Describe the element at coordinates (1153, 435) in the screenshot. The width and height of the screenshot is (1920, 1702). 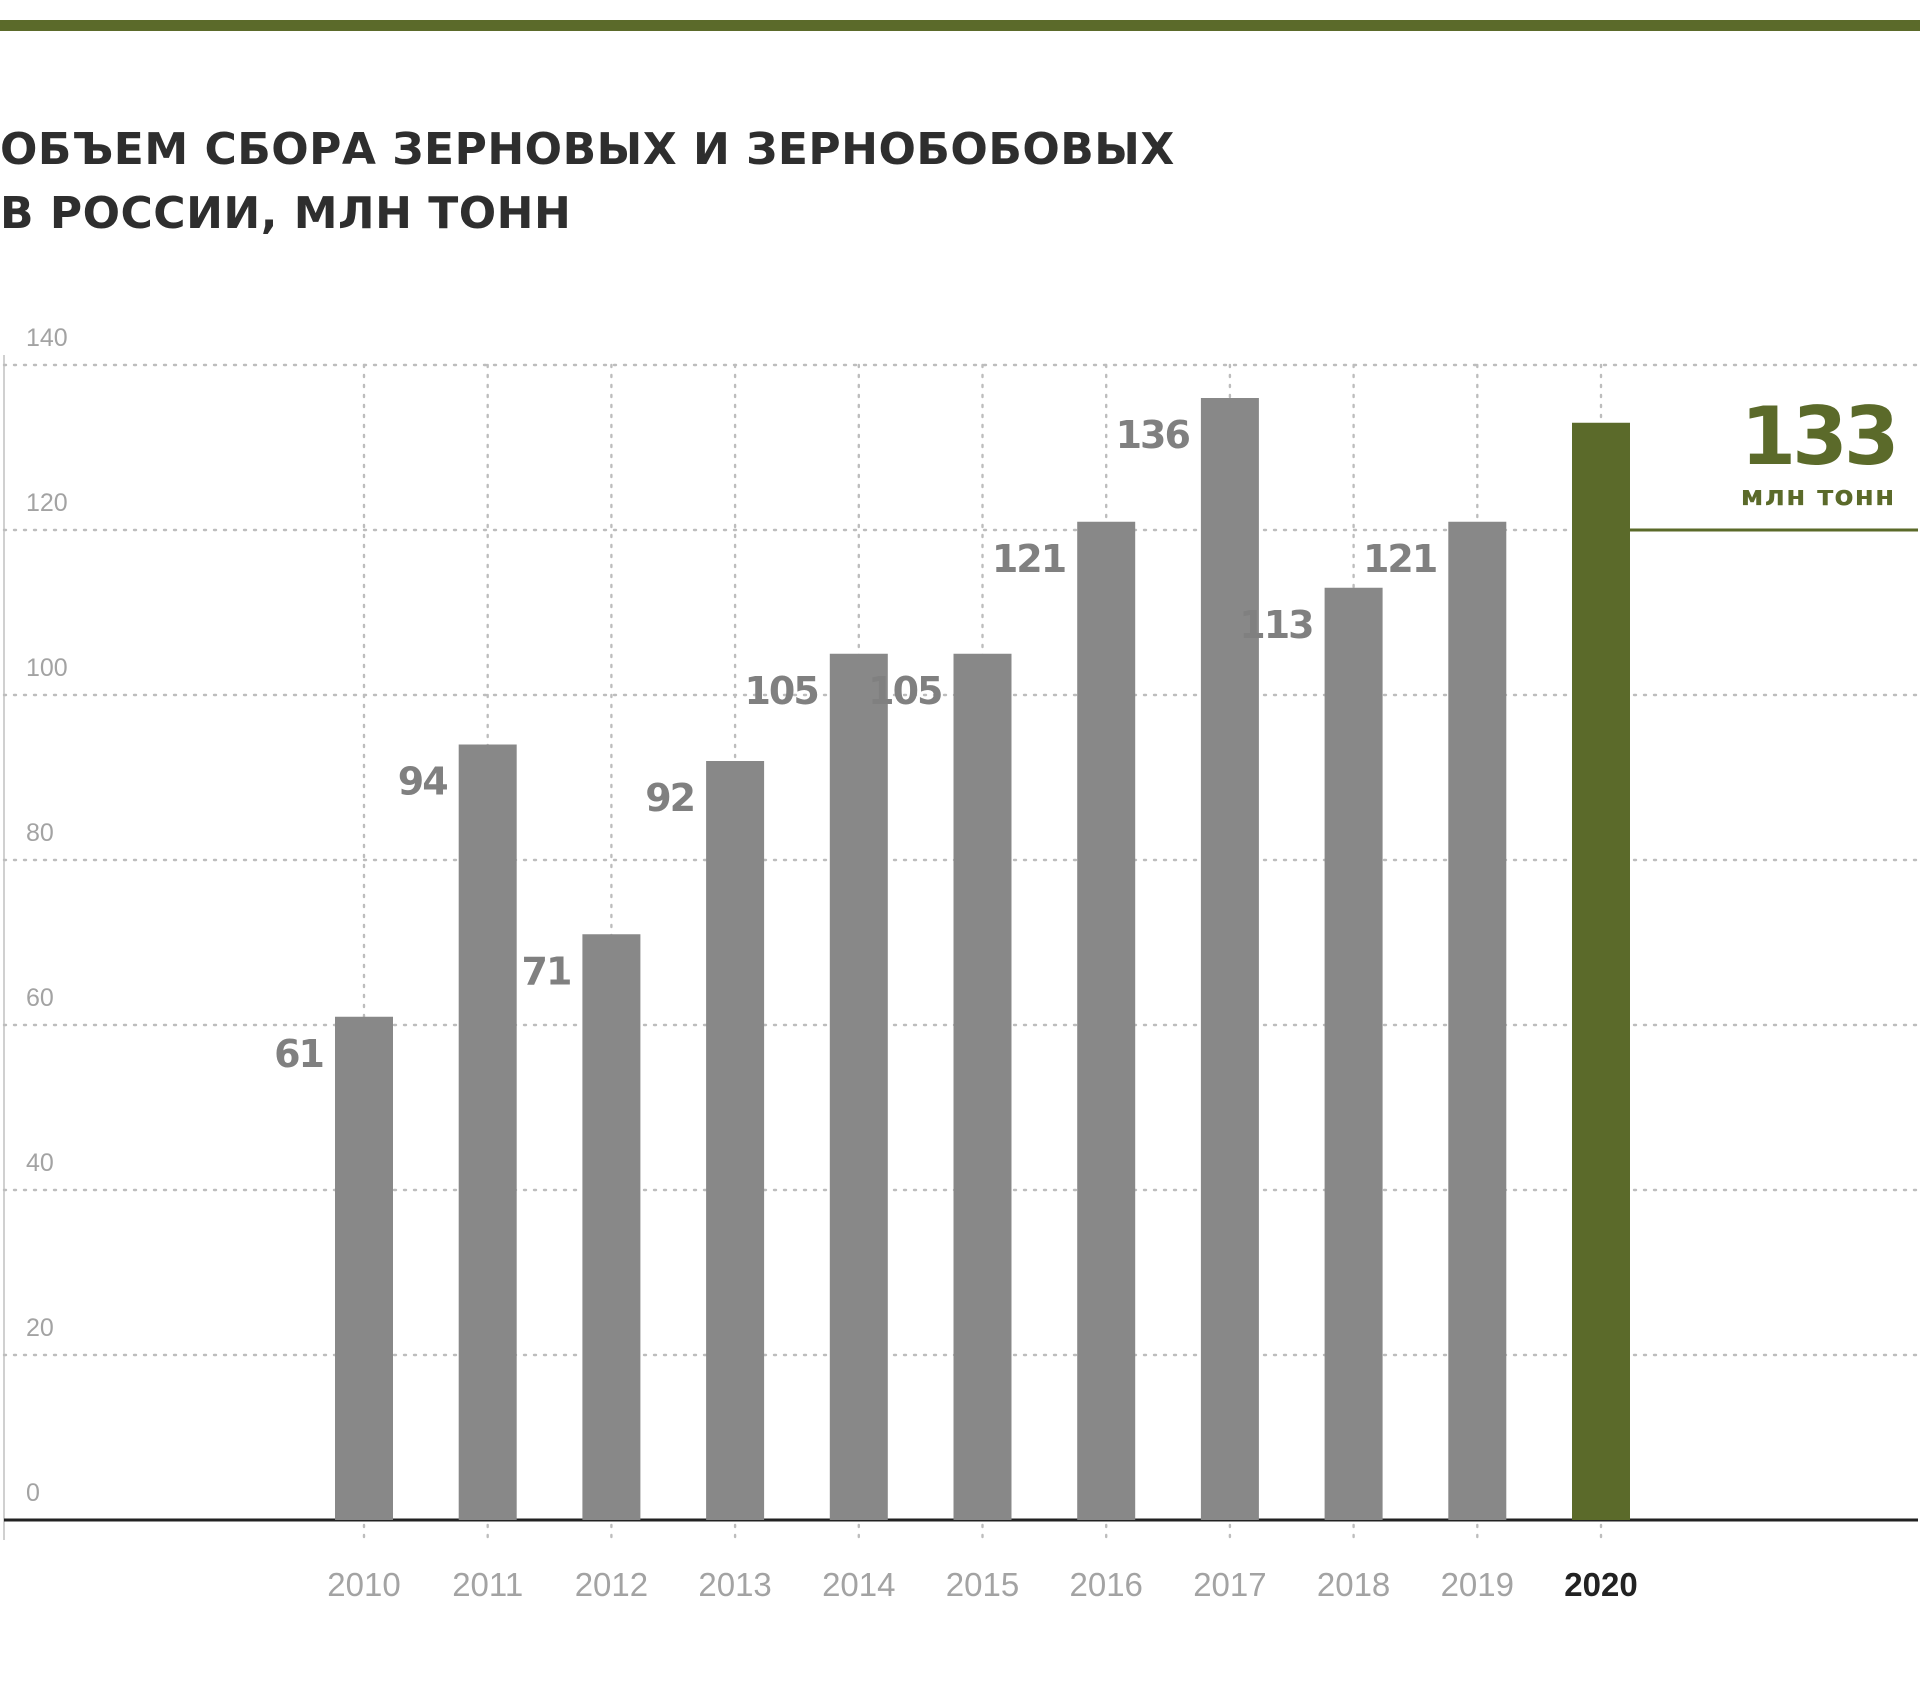
I see `bar-value-label: 136` at that location.